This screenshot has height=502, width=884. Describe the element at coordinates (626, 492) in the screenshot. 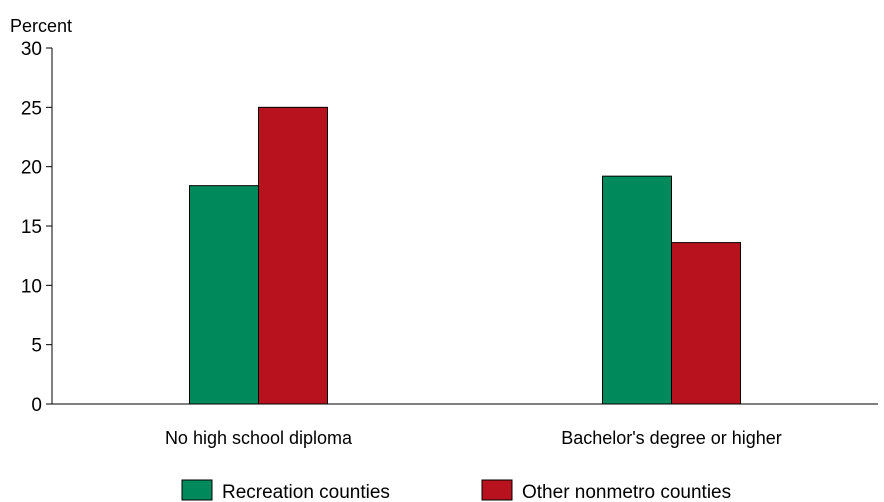

I see `legend-label: Other nonmetro counties` at that location.